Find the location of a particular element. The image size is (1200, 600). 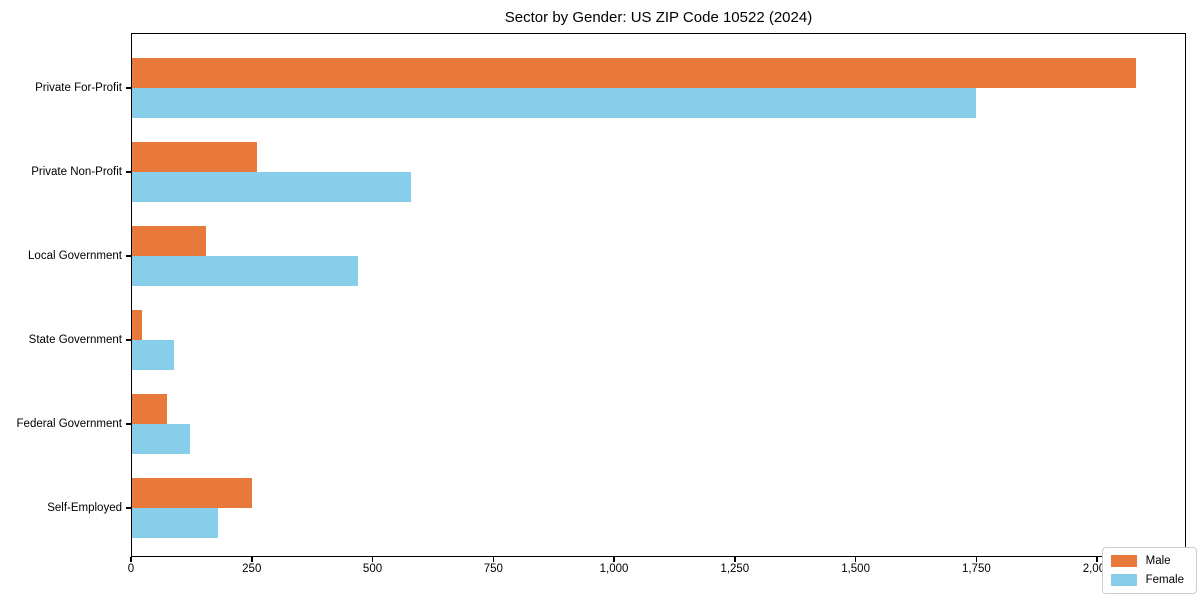

male-legend-swatch is located at coordinates (1123, 561).